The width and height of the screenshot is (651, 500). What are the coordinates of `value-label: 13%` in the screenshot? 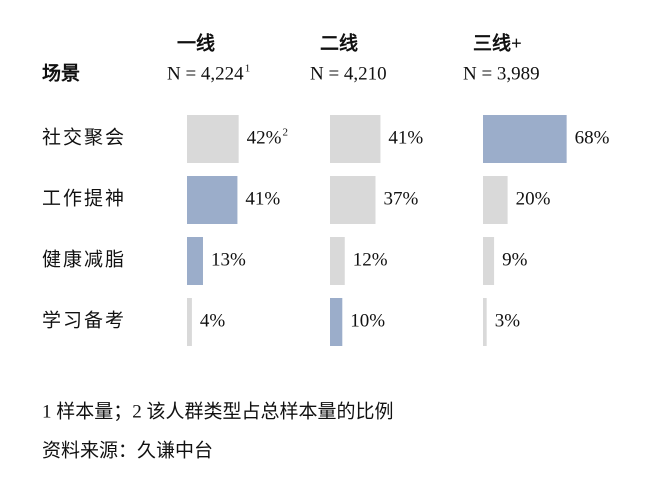 It's located at (228, 259).